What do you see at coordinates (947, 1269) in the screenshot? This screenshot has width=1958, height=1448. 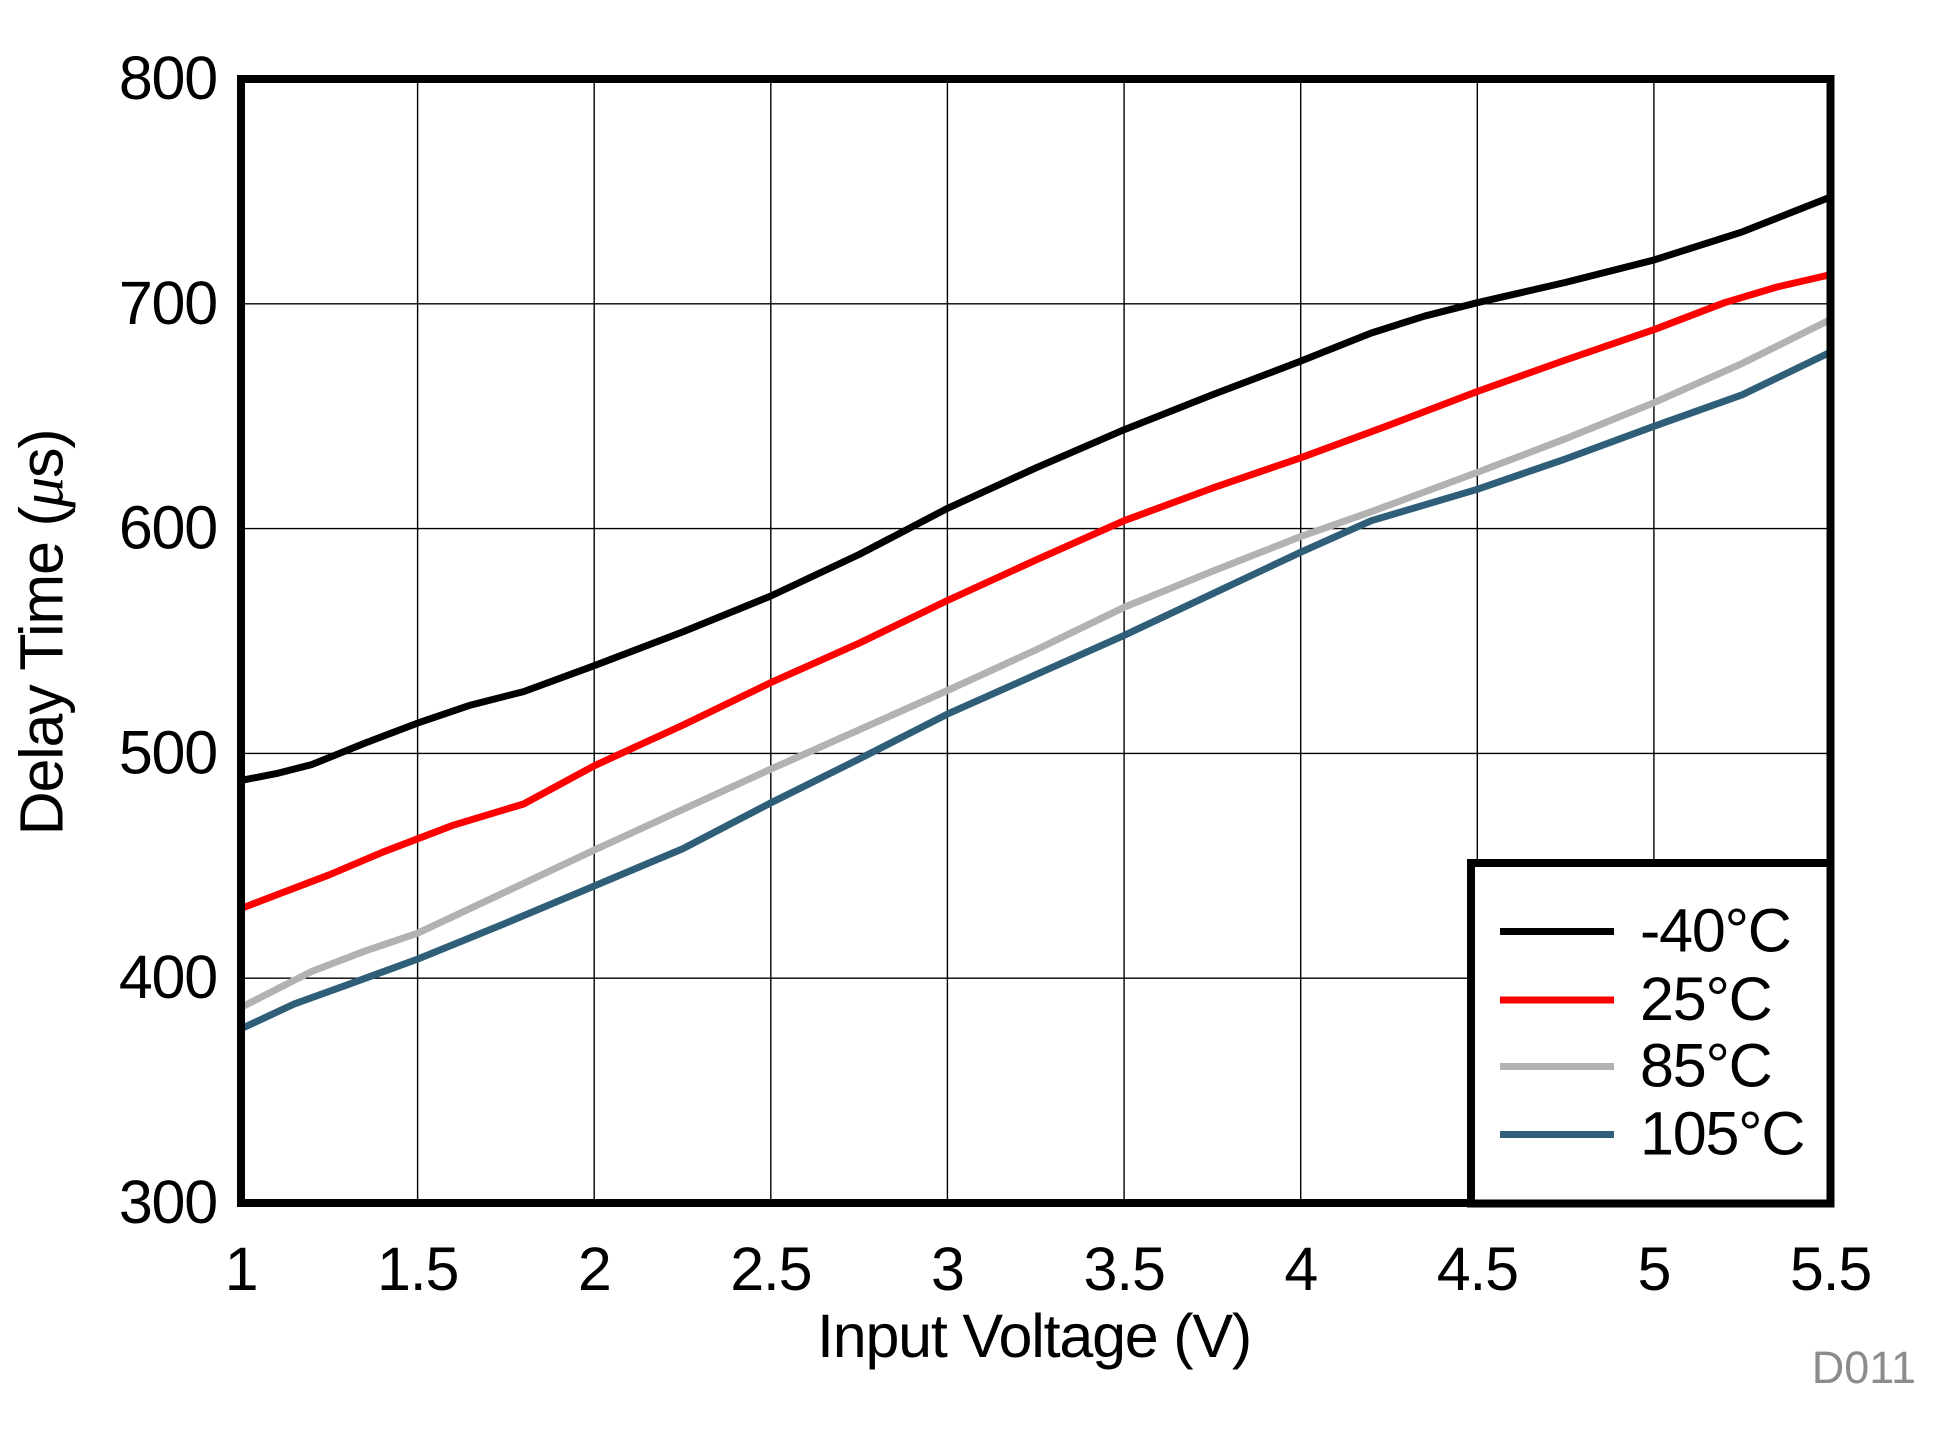 I see `svg-text: 3` at bounding box center [947, 1269].